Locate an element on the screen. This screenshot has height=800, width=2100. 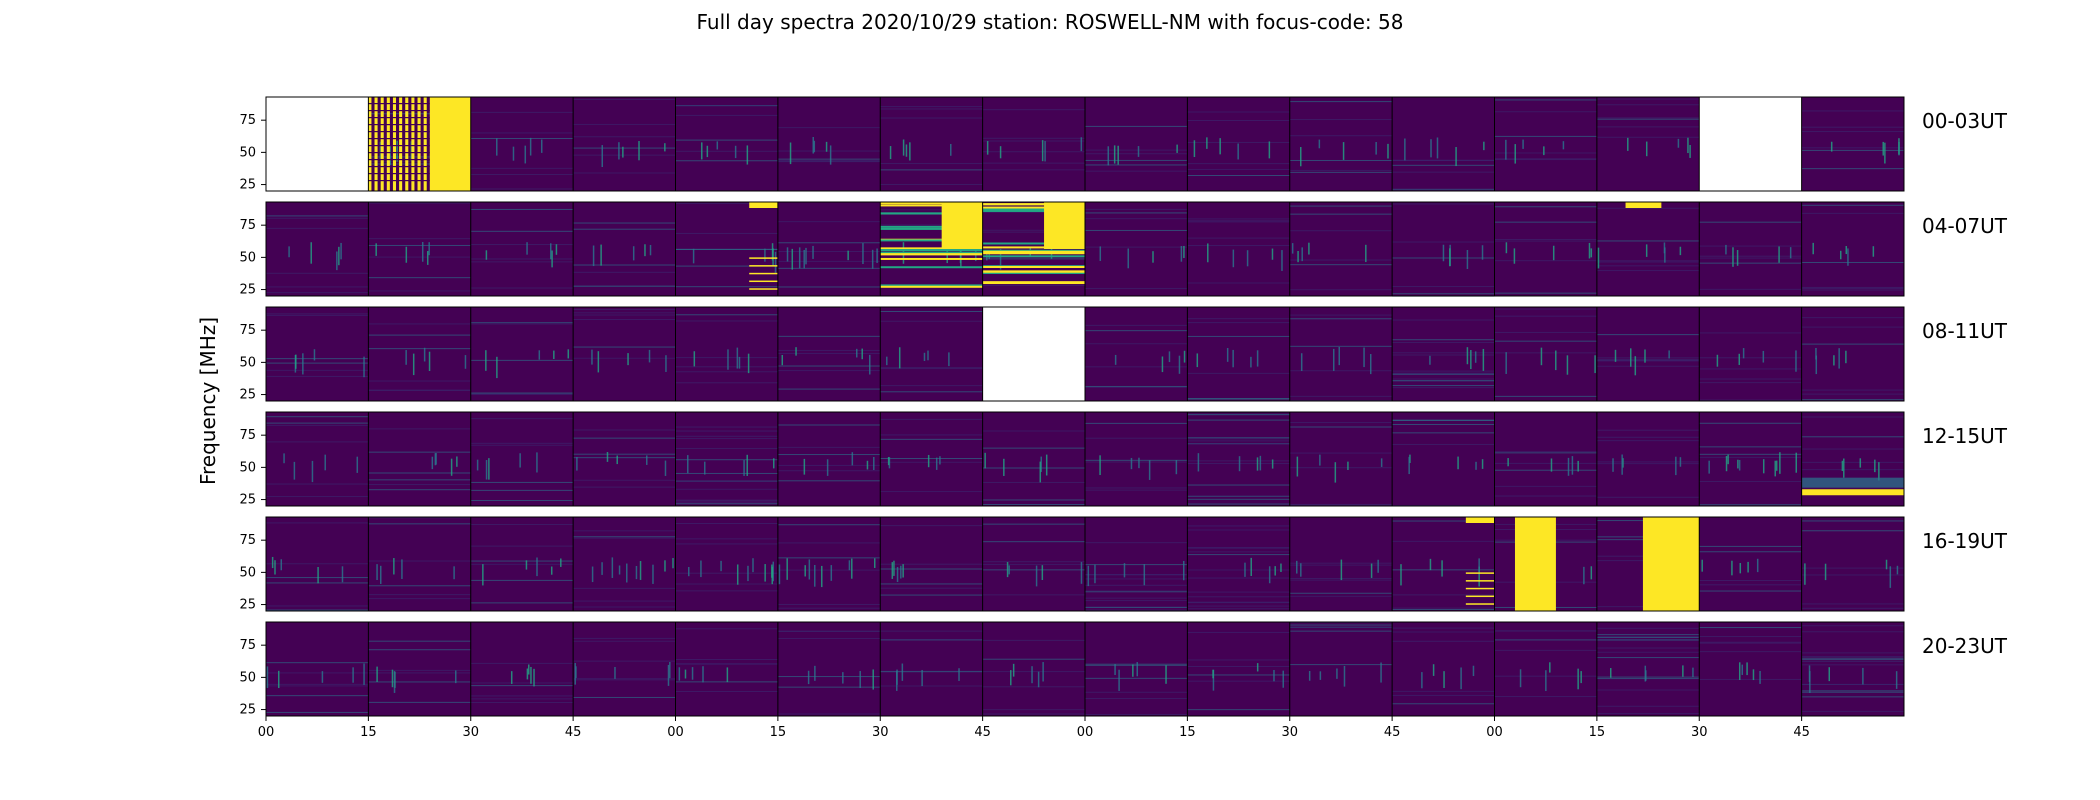
y-tick-label: 75 is located at coordinates (247, 645).